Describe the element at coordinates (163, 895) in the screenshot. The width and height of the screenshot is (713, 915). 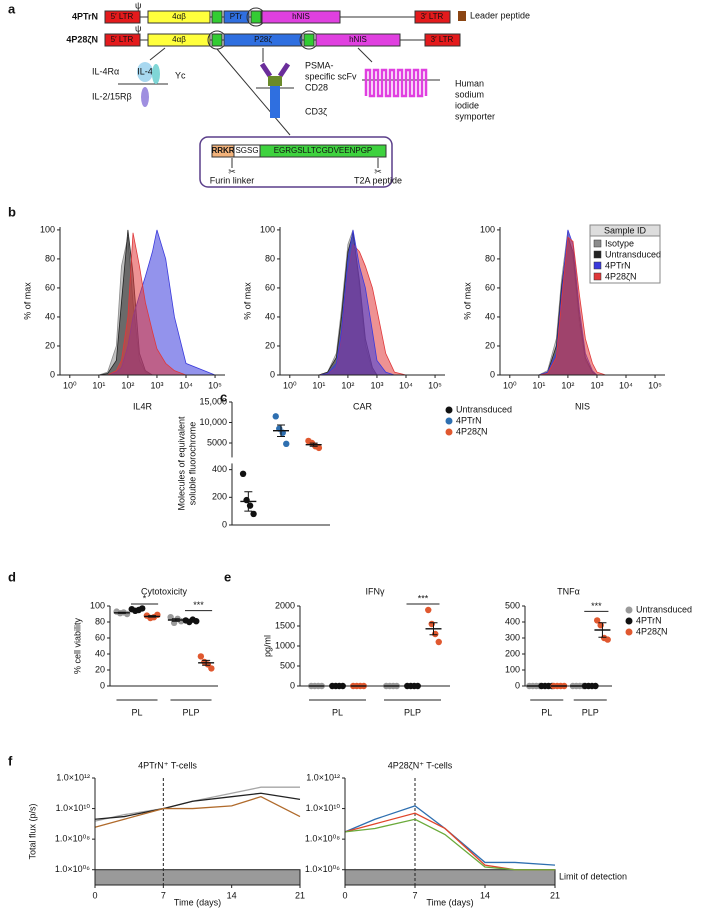
I see `x-tick-label: 7` at that location.